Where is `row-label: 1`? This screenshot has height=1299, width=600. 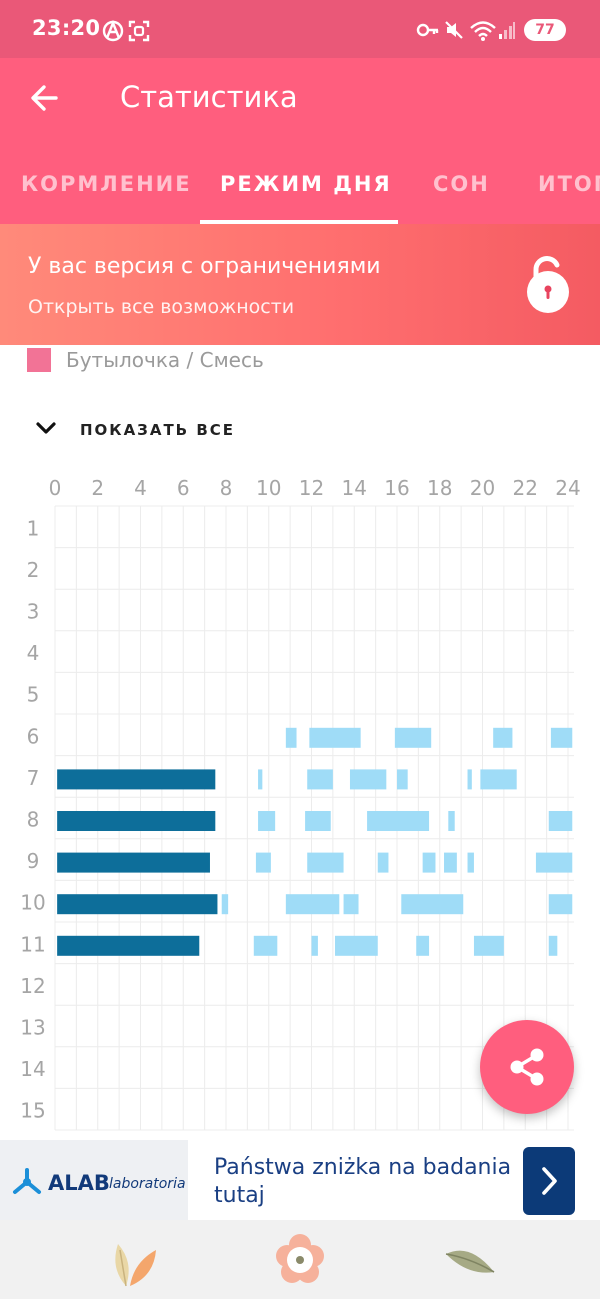
row-label: 1 is located at coordinates (33, 528).